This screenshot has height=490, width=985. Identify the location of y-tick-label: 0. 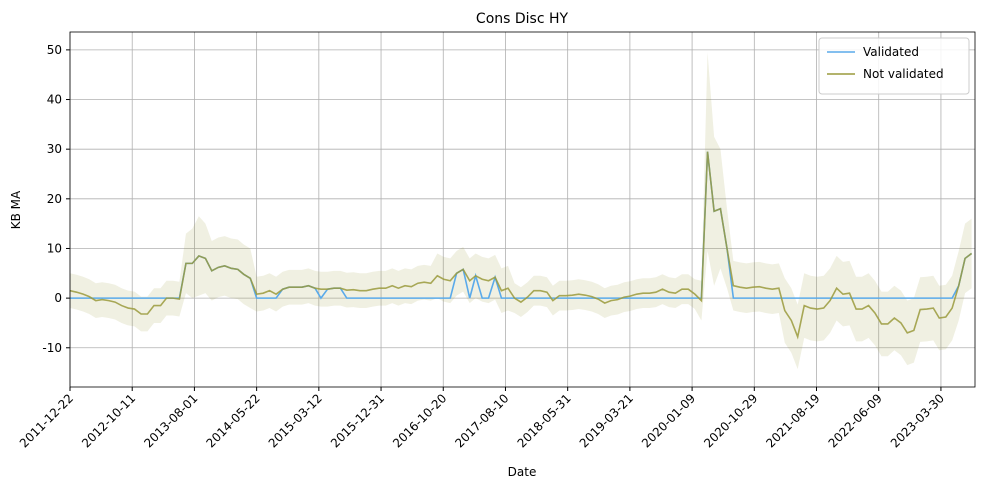
(58, 298).